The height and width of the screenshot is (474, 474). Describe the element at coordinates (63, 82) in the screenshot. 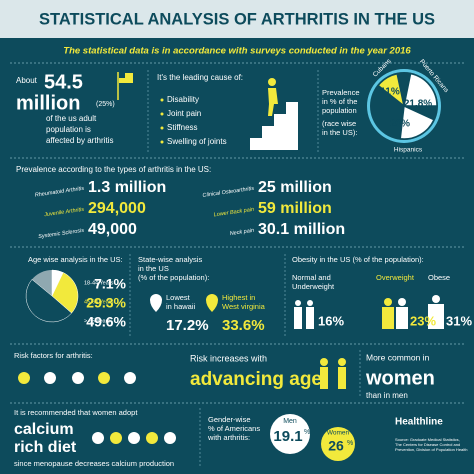

I see `about-number: 54.5` at that location.